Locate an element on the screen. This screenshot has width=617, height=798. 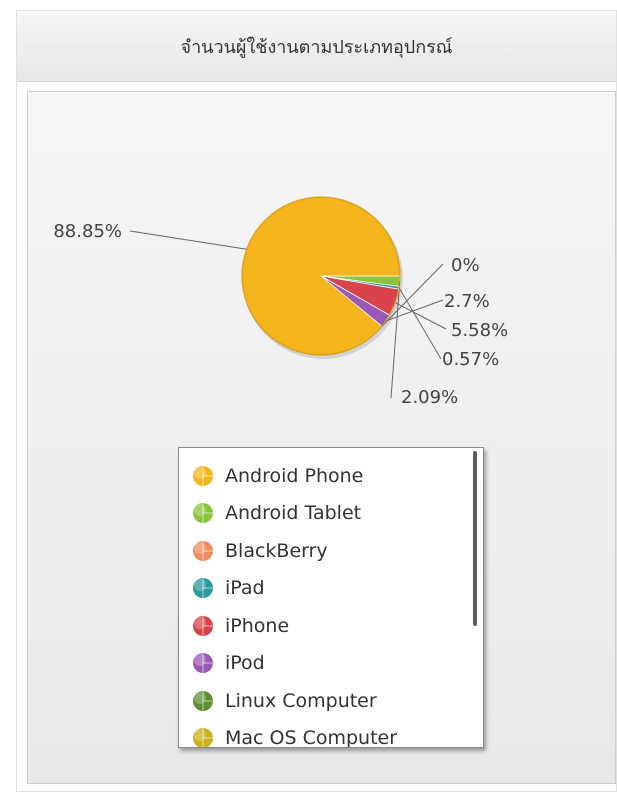
legend-item: BlackBerry is located at coordinates (337, 551).